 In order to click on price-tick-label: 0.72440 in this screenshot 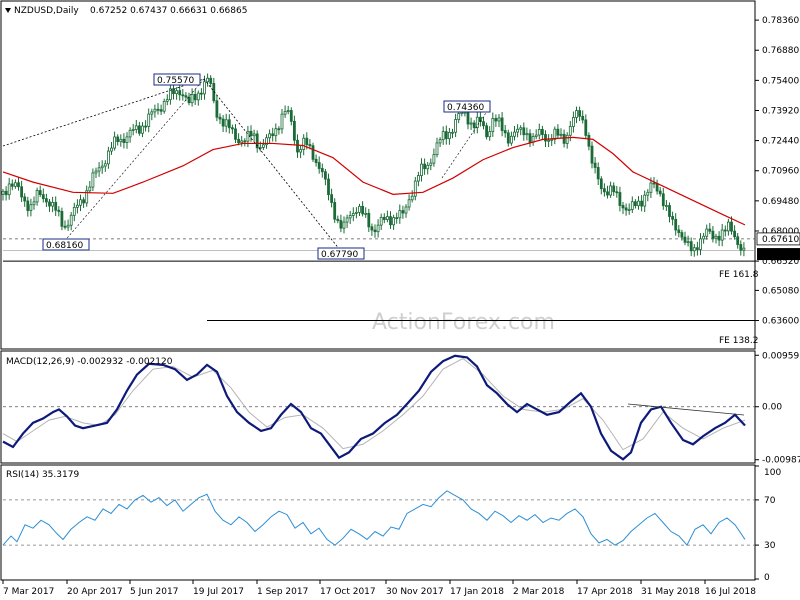, I will do `click(780, 142)`.